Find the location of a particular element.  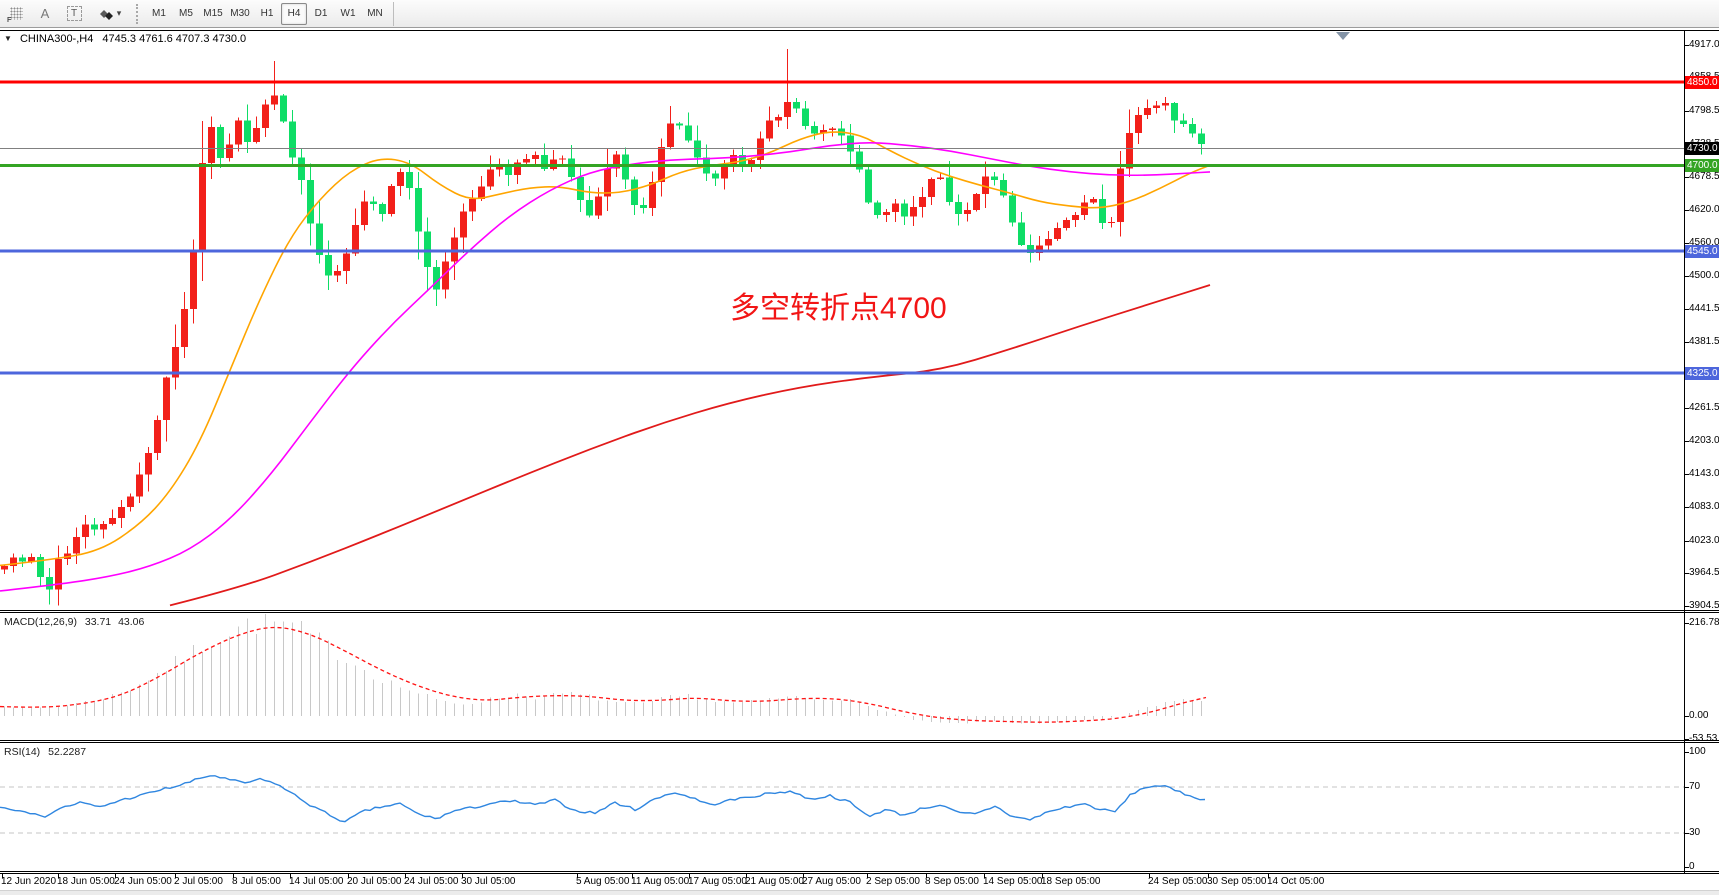

text-tool-button: A is located at coordinates (45, 14).